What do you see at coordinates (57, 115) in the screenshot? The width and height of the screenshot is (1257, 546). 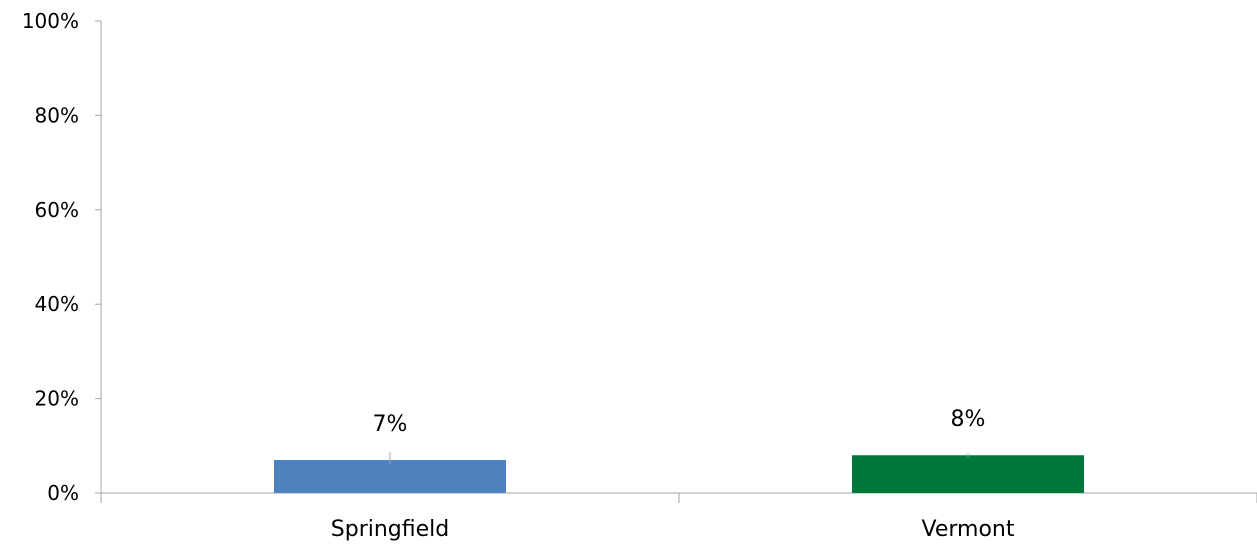 I see `y-tick-label: 80%` at bounding box center [57, 115].